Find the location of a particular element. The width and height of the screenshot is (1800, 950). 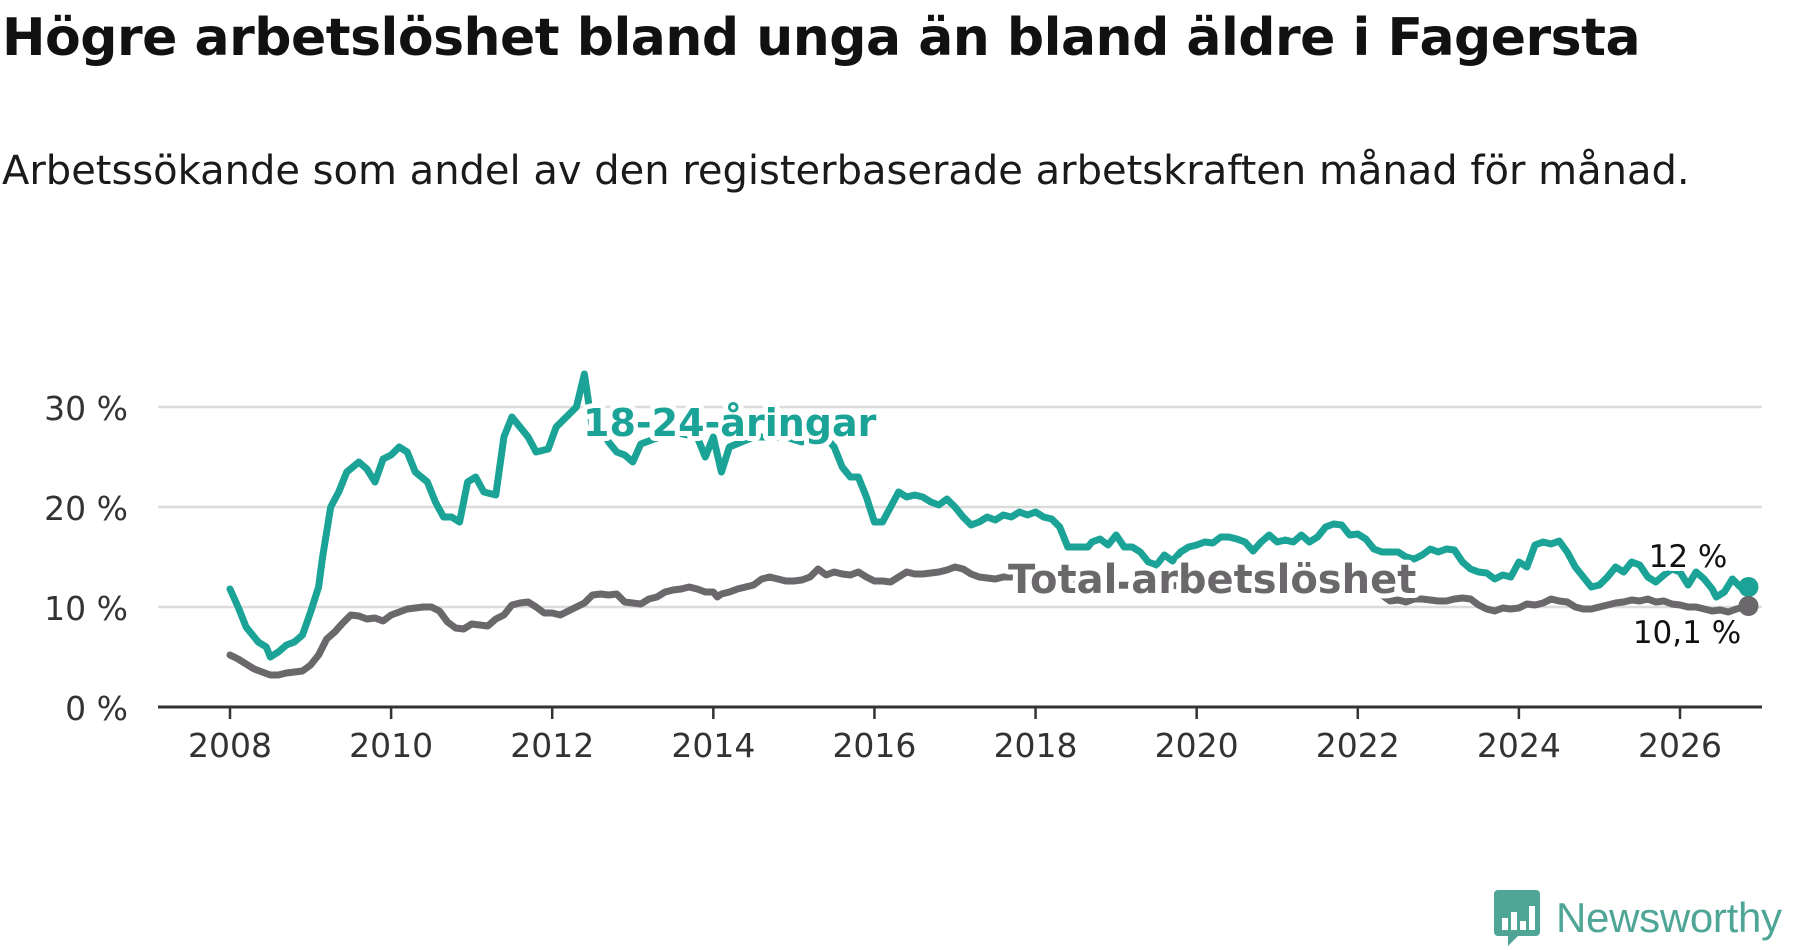

y-tick-label: 20 % is located at coordinates (86, 508).